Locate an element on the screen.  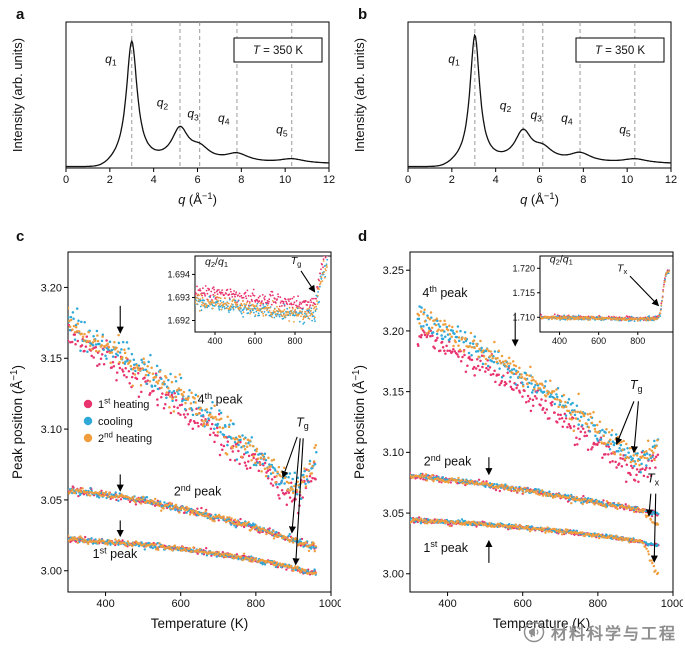
svg-text: 3.10 is located at coordinates (51, 430).